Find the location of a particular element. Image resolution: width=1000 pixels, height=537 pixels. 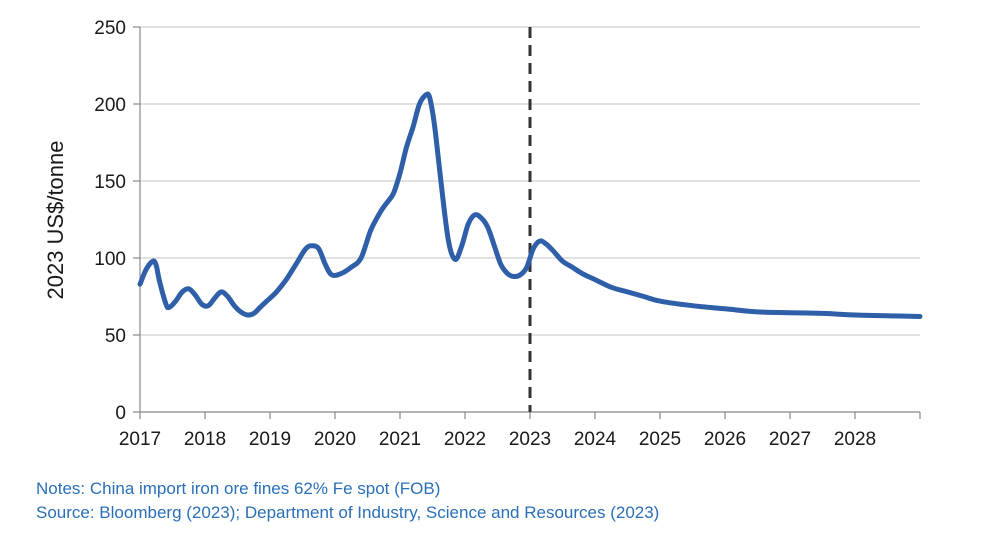

x-tick-label: 2026 is located at coordinates (725, 439).